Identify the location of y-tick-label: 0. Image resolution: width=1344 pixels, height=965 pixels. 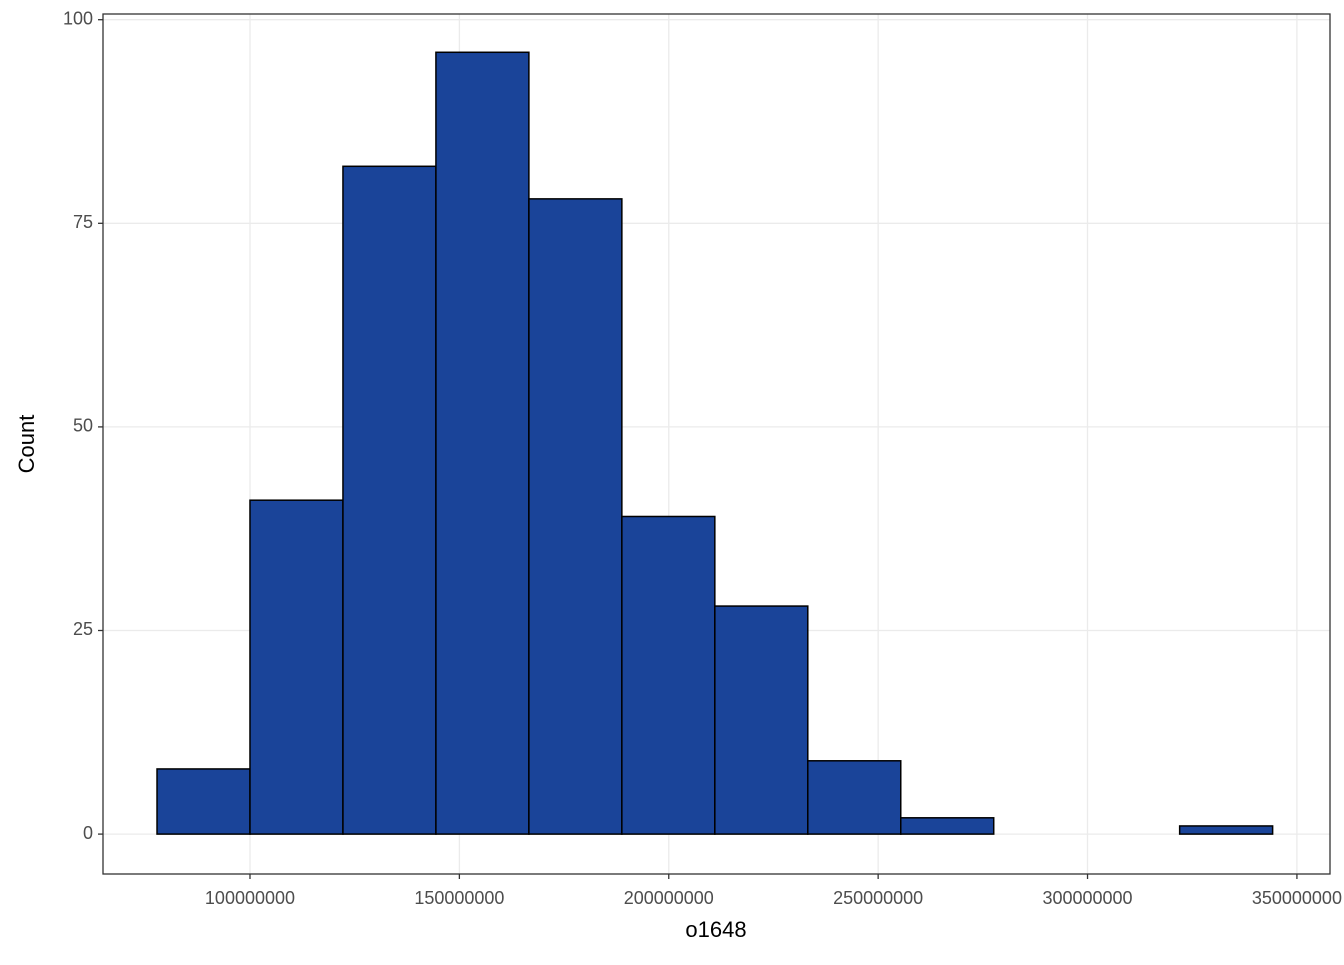
(88, 833).